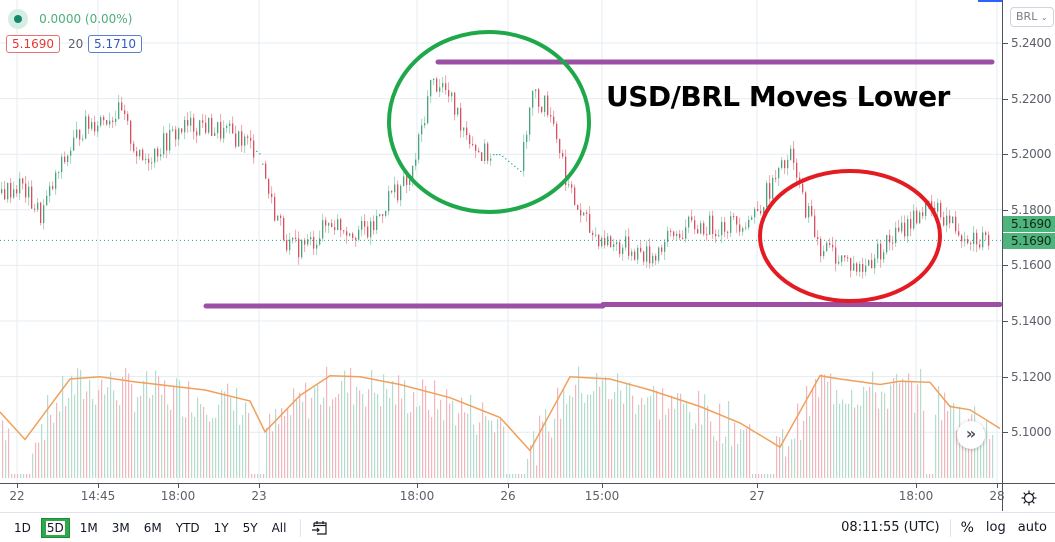 This screenshot has height=542, width=1055. Describe the element at coordinates (1031, 321) in the screenshot. I see `price-label: 5.1400` at that location.